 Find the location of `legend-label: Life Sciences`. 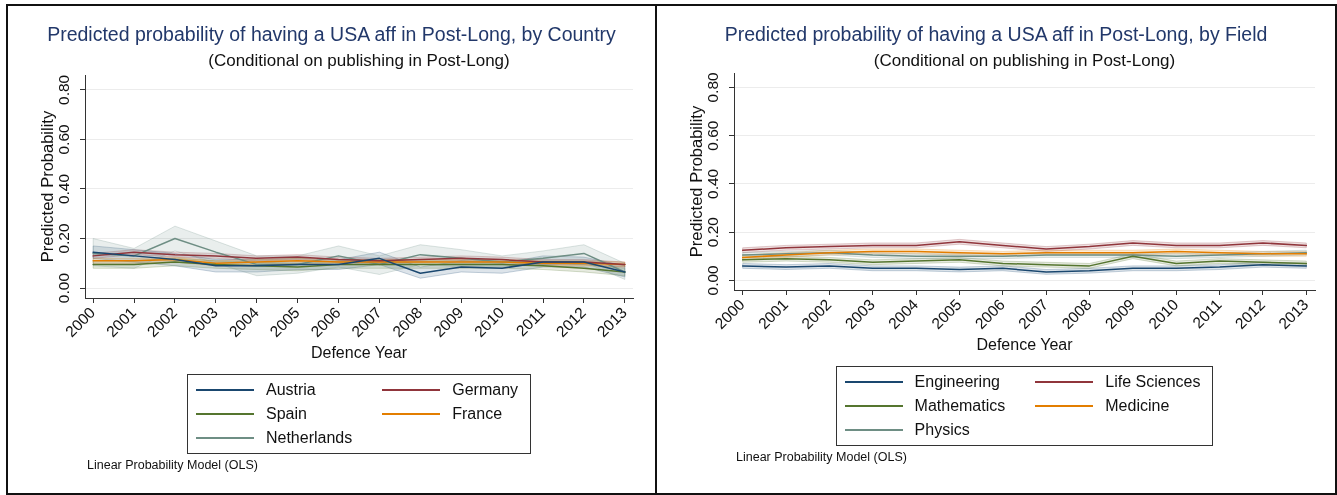

legend-label: Life Sciences is located at coordinates (1153, 382).